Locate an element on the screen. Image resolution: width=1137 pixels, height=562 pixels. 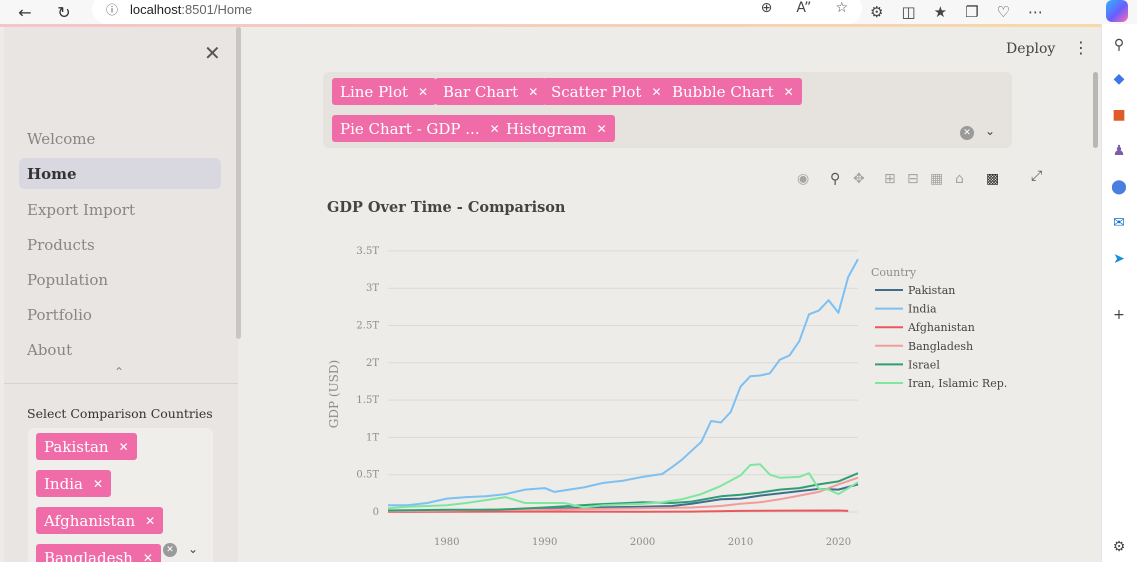
favorites-icon: ★ is located at coordinates (940, 12).